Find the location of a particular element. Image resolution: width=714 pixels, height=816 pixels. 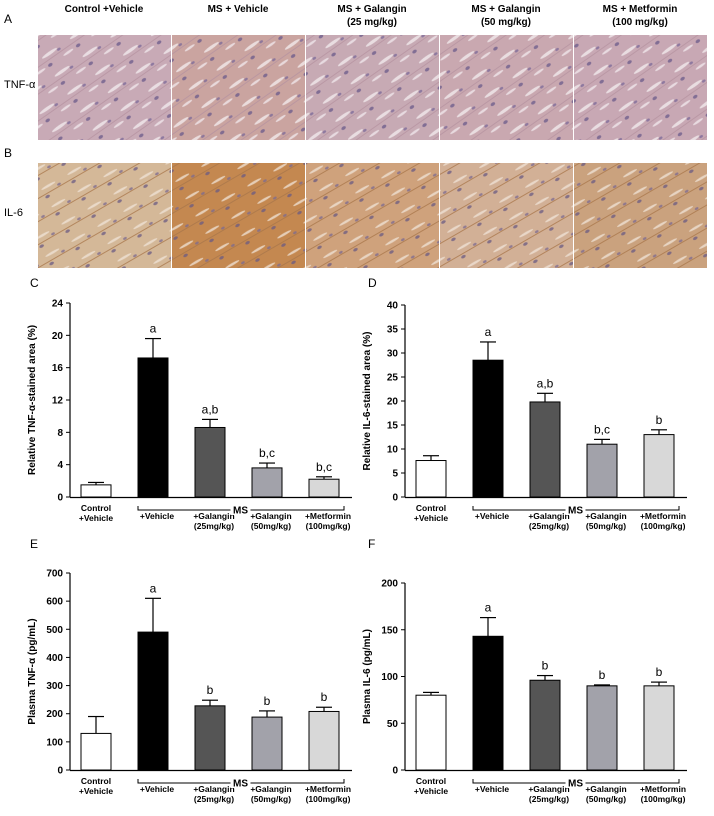

column-header: (50 mg/kg) is located at coordinates (506, 22).